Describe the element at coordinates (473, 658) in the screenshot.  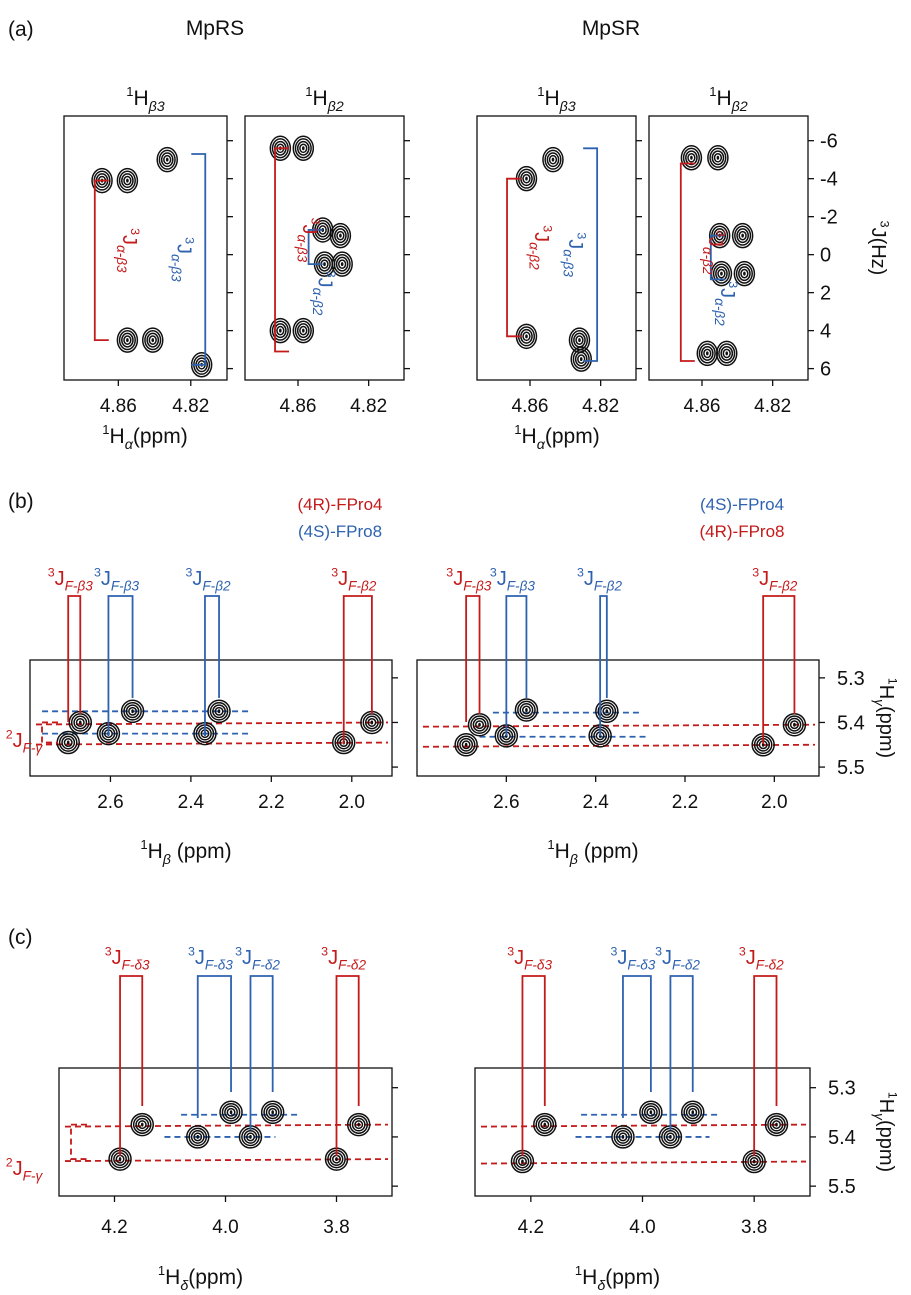
I see `coupling-cap-red` at that location.